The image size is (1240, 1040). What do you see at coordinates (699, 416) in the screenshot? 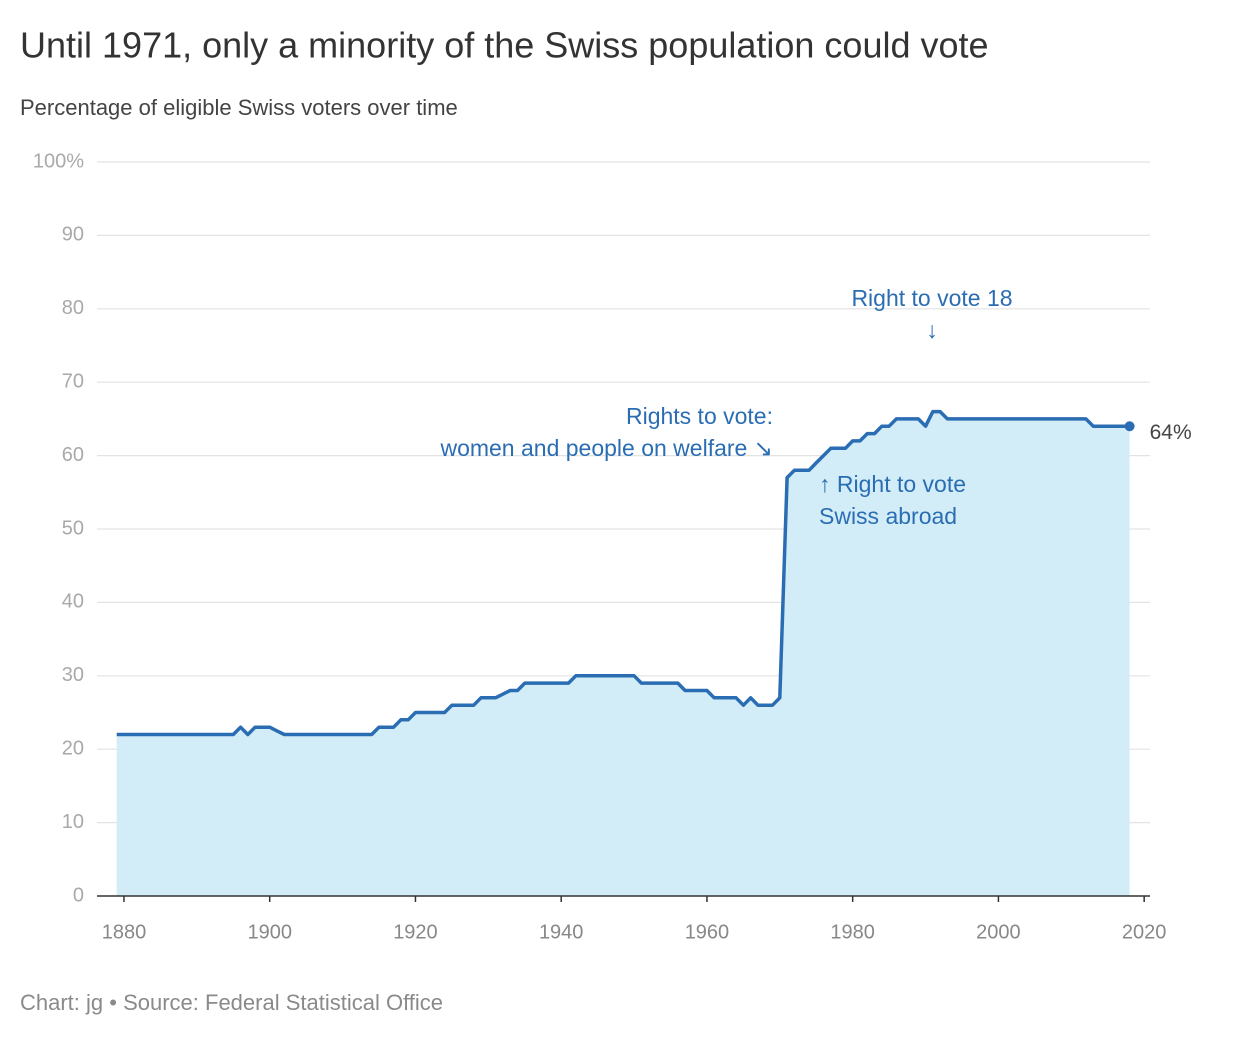
I see `annotation: Rights to vote:` at bounding box center [699, 416].